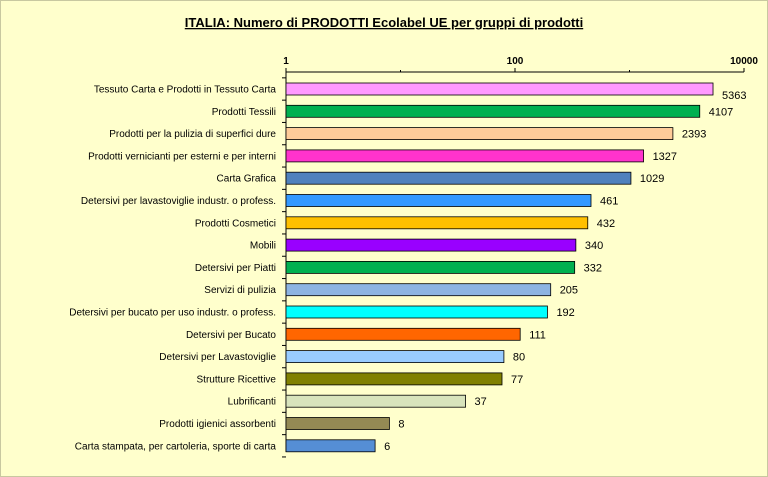  I want to click on category-label: Lubrificanti, so click(252, 402).